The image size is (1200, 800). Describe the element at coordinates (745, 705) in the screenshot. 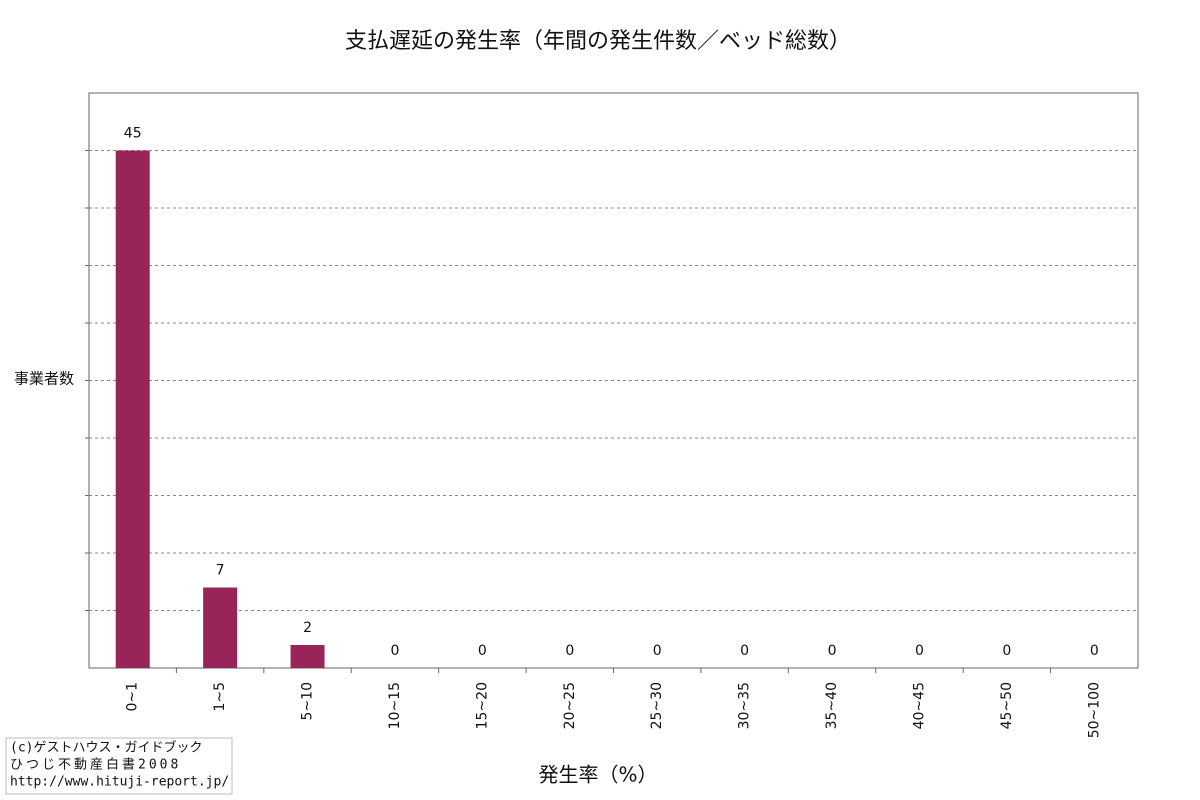

I see `x-tick-label: 30~35` at that location.